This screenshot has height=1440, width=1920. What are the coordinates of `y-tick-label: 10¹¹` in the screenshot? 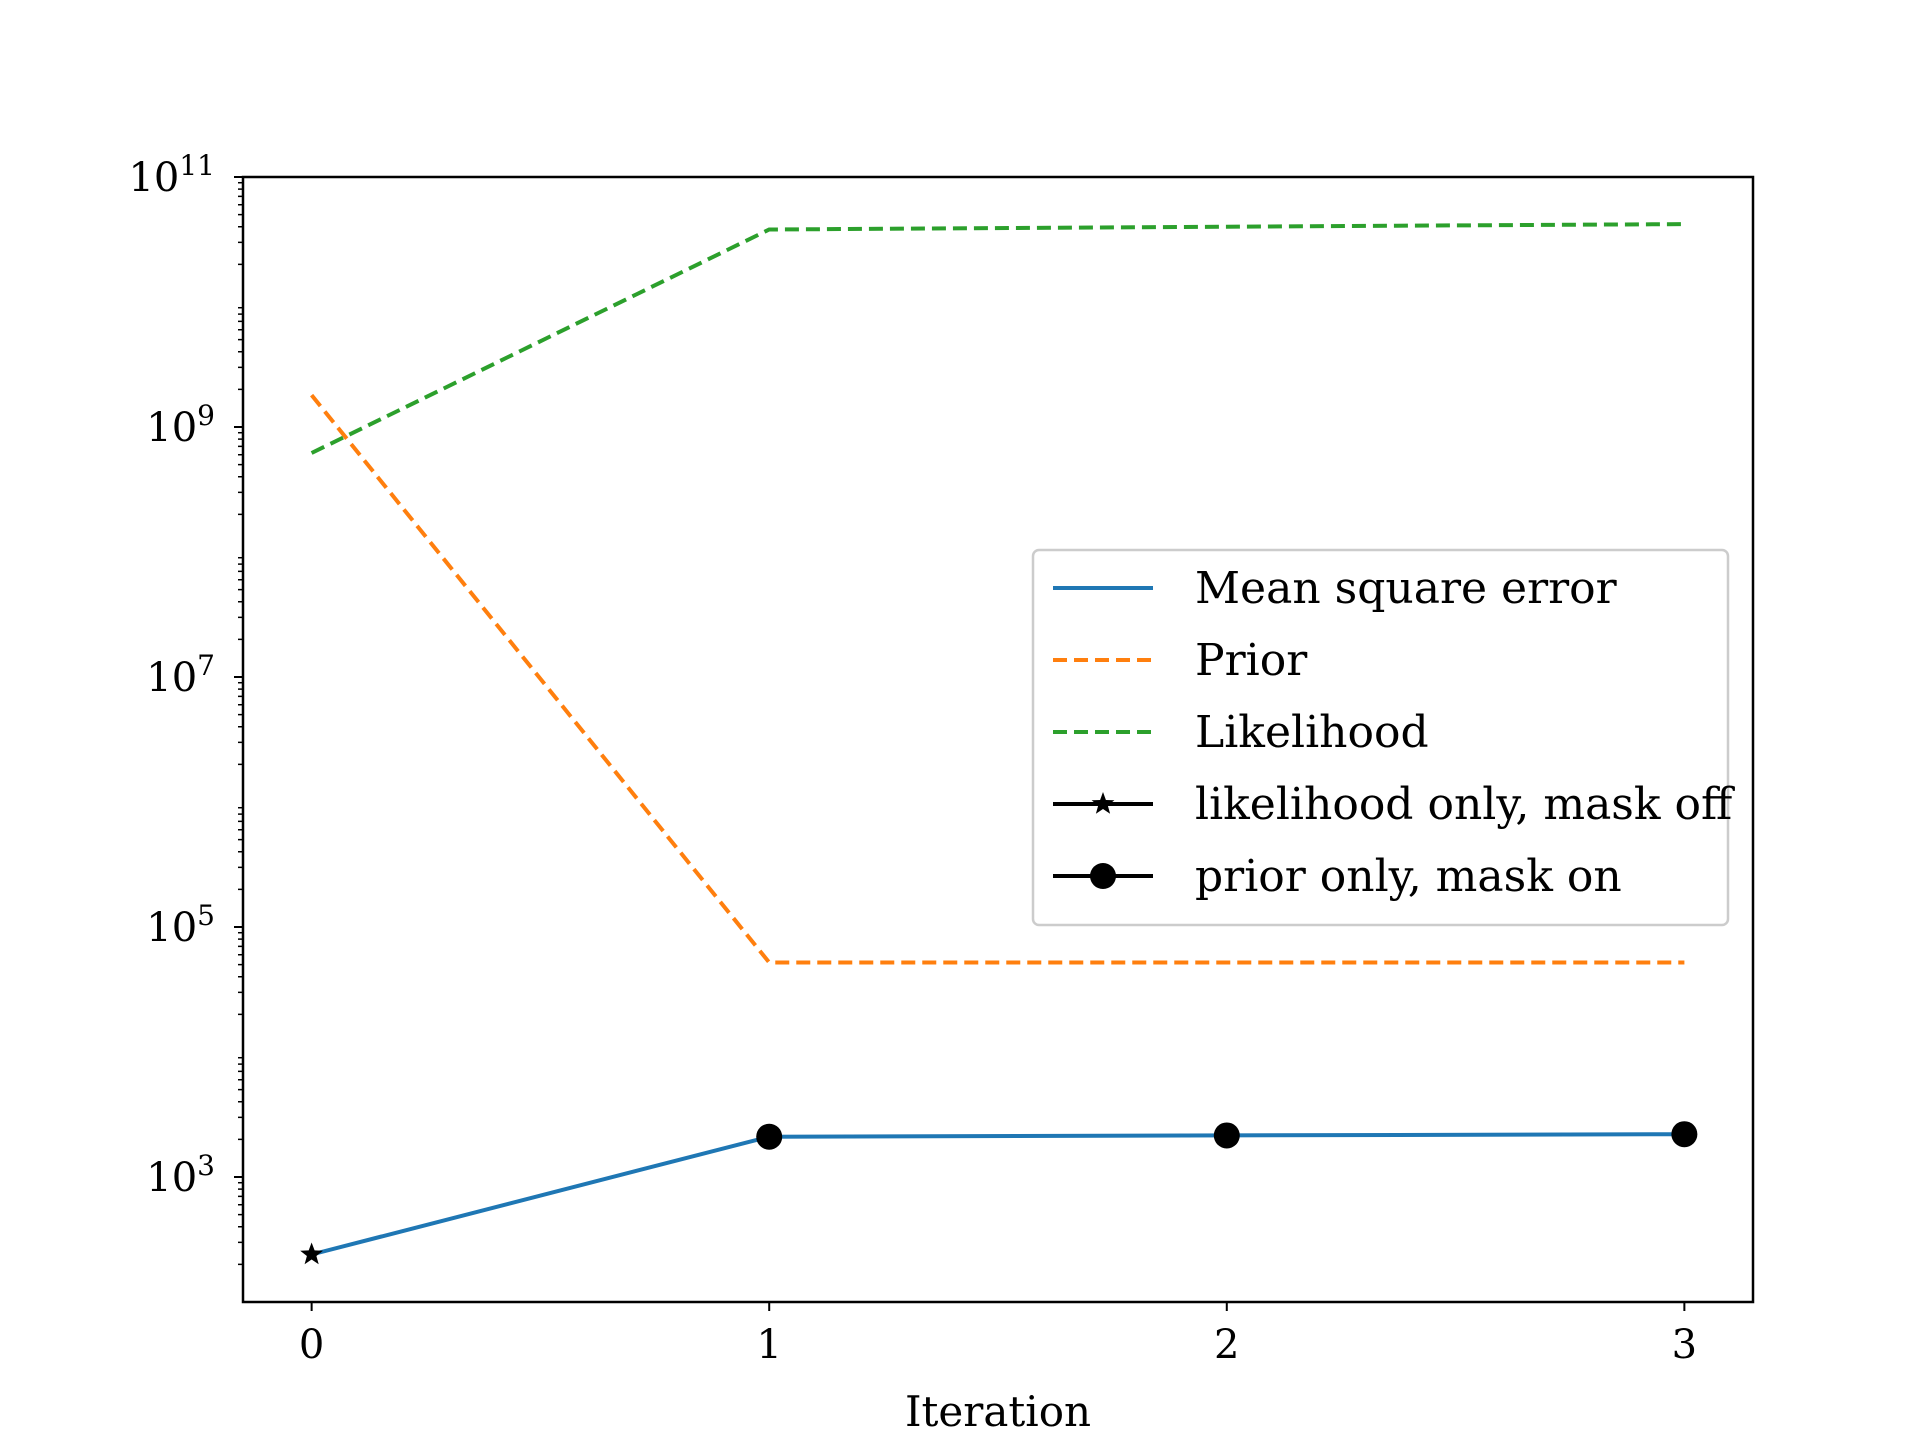 It's located at (171, 175).